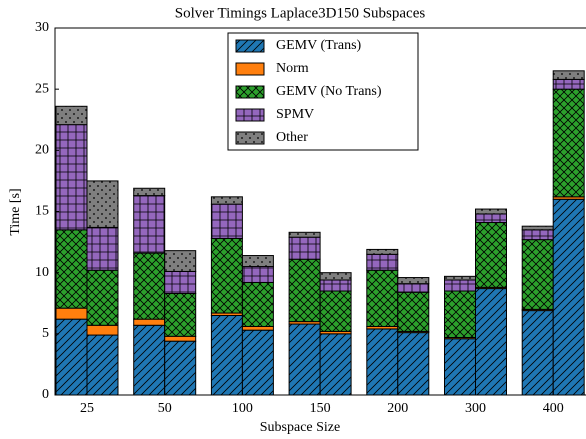 This screenshot has width=586, height=439. Describe the element at coordinates (553, 408) in the screenshot. I see `x-tick-label: 400` at that location.